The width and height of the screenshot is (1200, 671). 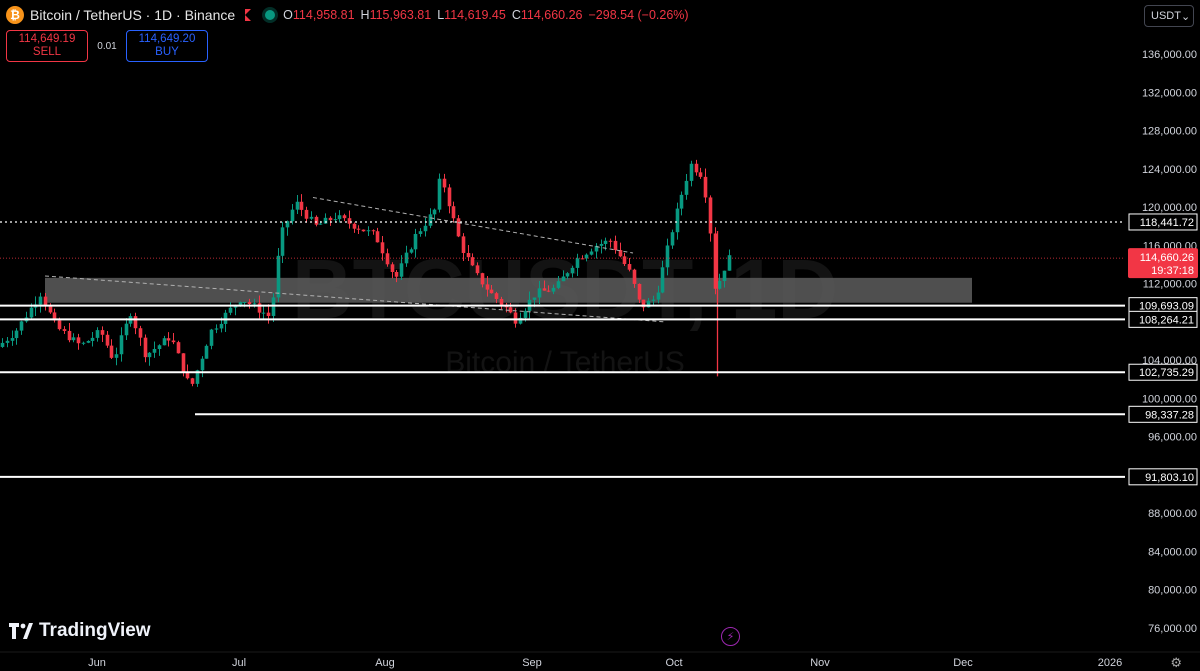 I want to click on price-tick-label: 100,000.00, so click(x=1169, y=399).